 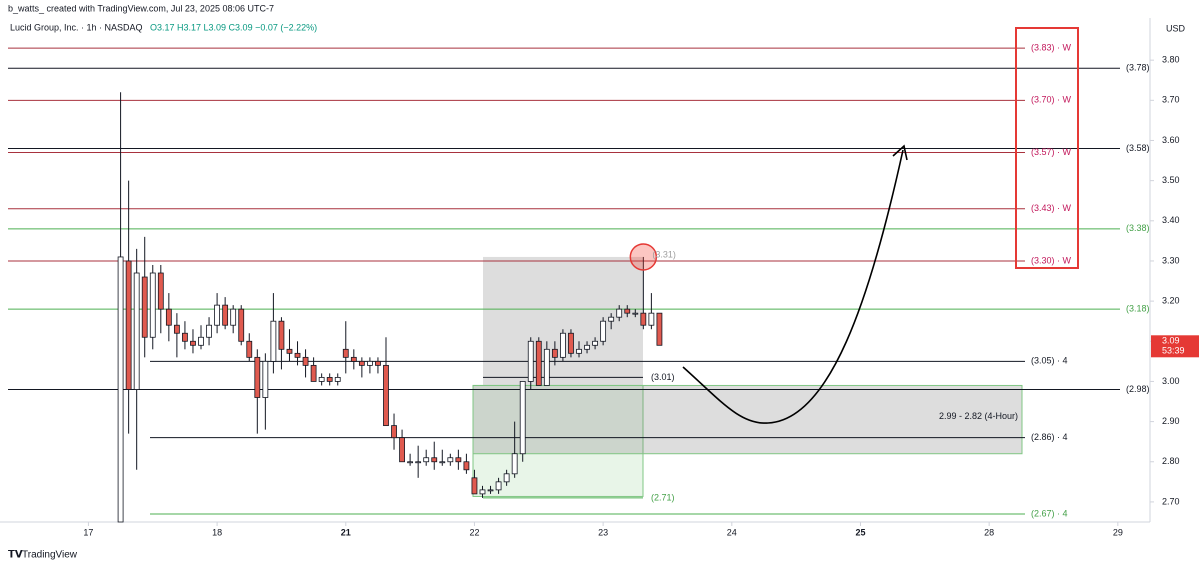 I want to click on y-tick-label: 3.40, so click(x=1171, y=220).